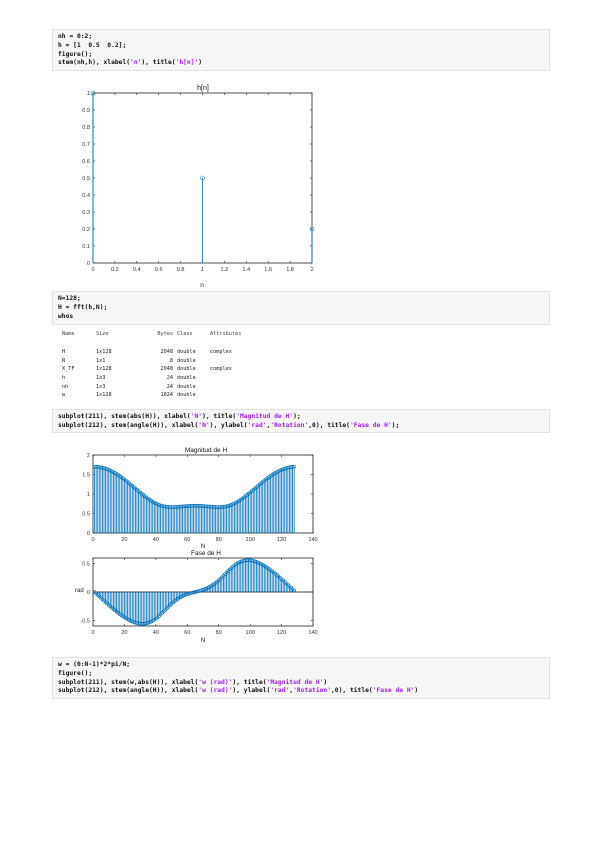 Image resolution: width=599 pixels, height=848 pixels. Describe the element at coordinates (249, 633) in the screenshot. I see `x-tick-label: 100` at that location.